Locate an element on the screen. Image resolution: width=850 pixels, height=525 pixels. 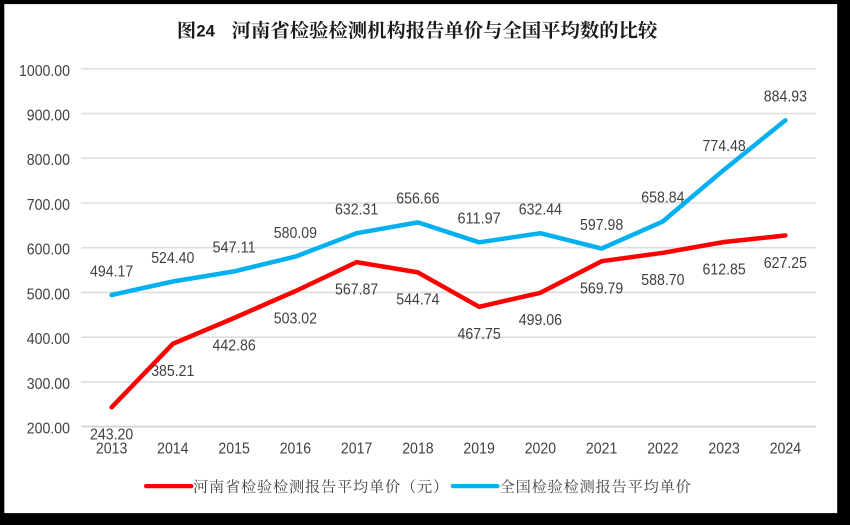
svg-text: 2023 is located at coordinates (723, 449).